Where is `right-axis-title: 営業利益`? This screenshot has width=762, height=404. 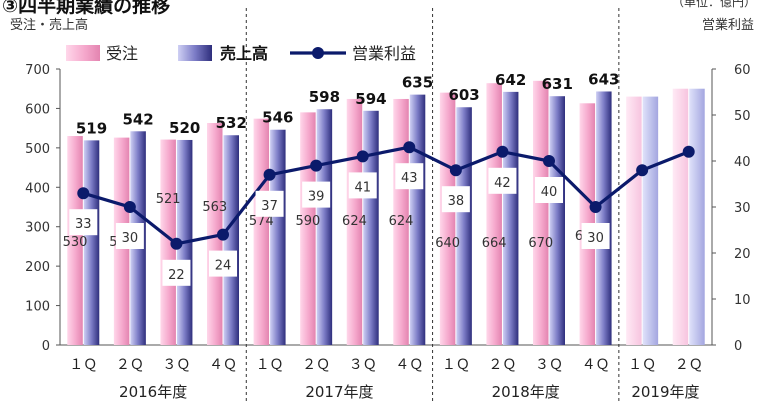 right-axis-title: 営業利益 is located at coordinates (727, 25).